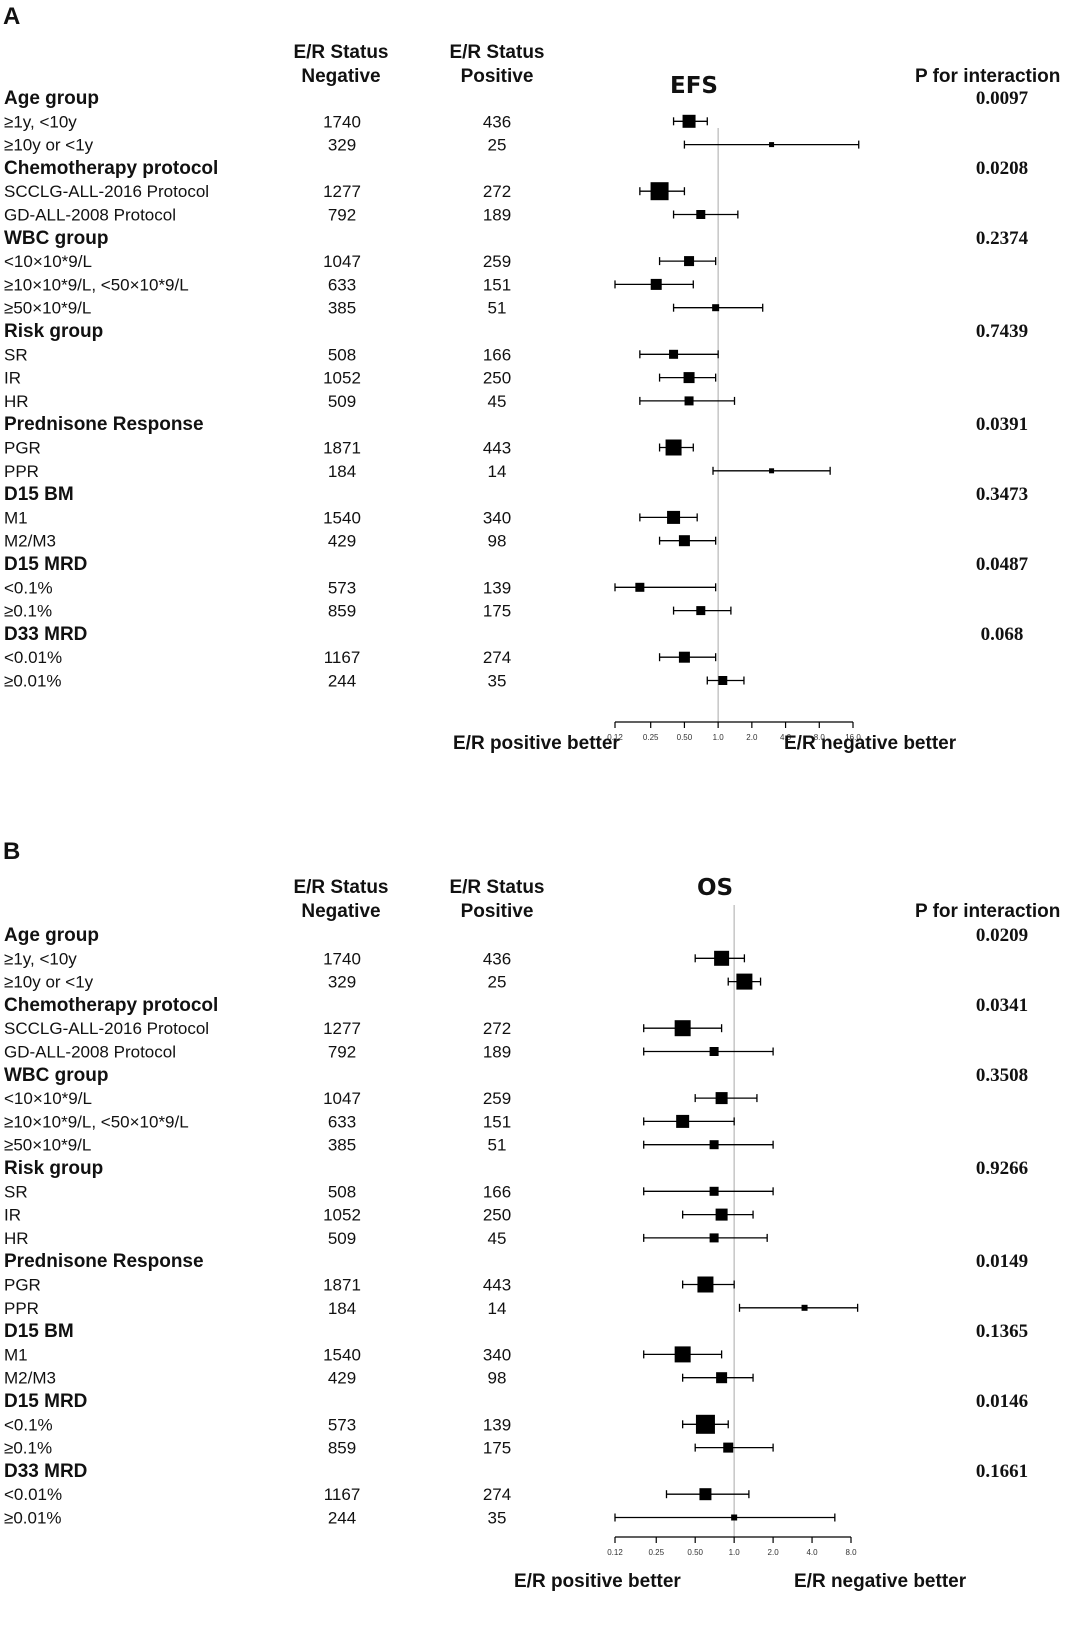  Describe the element at coordinates (1002, 1261) in the screenshot. I see `p-interaction-value: 0.0149` at that location.